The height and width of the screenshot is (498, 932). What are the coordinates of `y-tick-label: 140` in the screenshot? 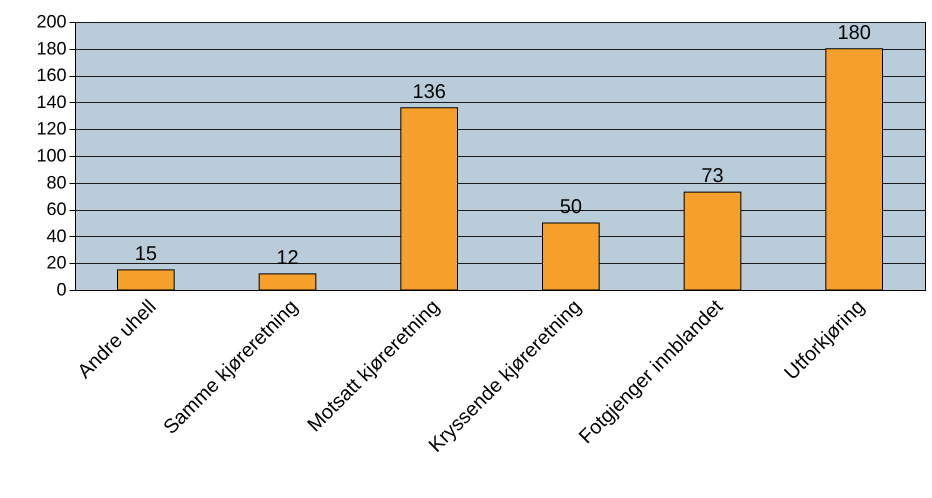 It's located at (51, 102).